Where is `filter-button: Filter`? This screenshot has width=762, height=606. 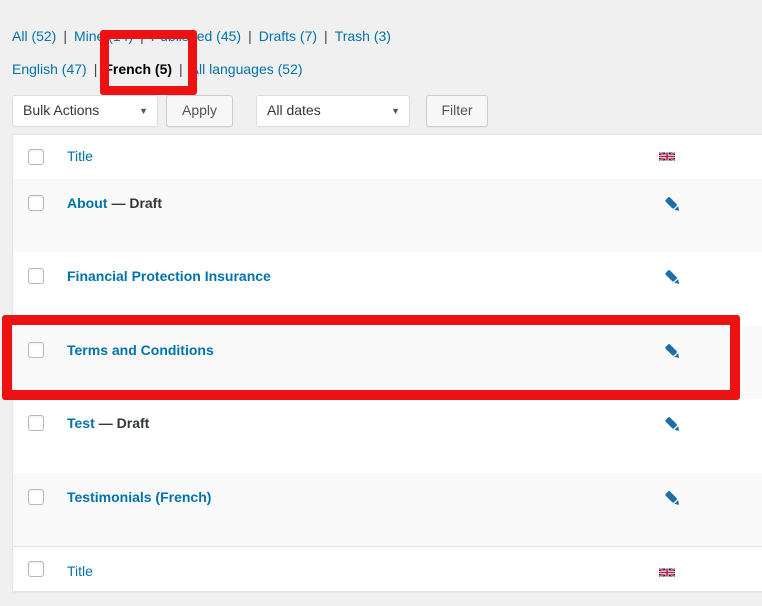
filter-button: Filter is located at coordinates (457, 111).